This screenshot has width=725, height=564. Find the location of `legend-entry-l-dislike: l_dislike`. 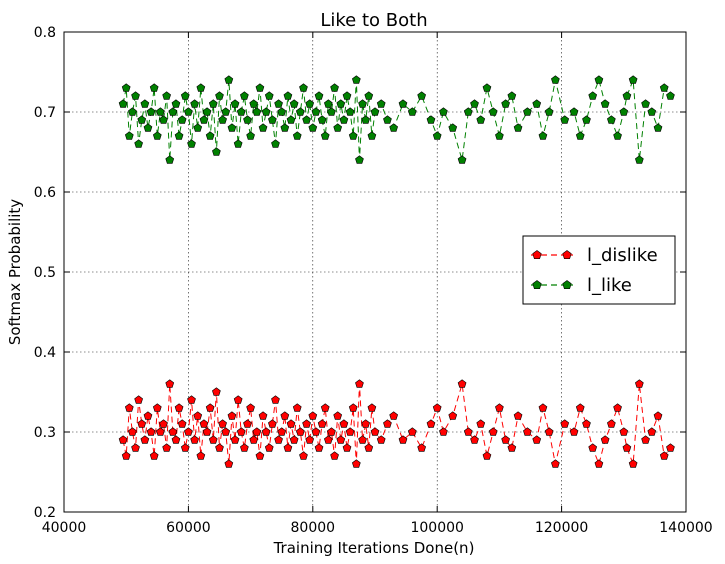

legend-entry-l-dislike: l_dislike is located at coordinates (594, 255).